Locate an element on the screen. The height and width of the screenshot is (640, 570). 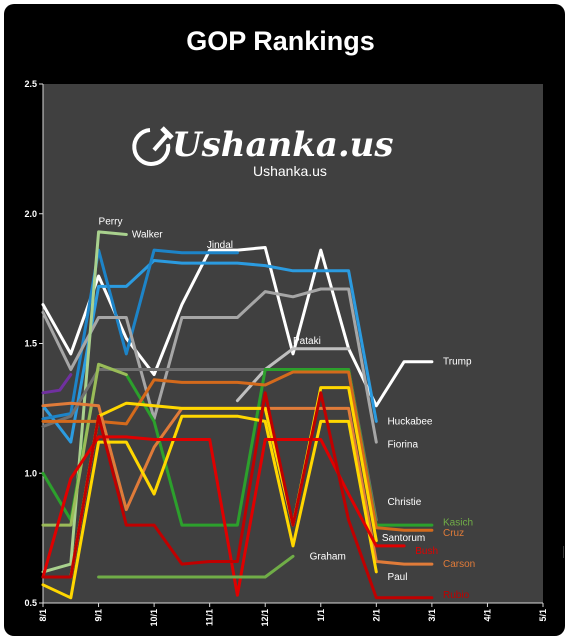
x-tick-label: 9/1 is located at coordinates (99, 615).